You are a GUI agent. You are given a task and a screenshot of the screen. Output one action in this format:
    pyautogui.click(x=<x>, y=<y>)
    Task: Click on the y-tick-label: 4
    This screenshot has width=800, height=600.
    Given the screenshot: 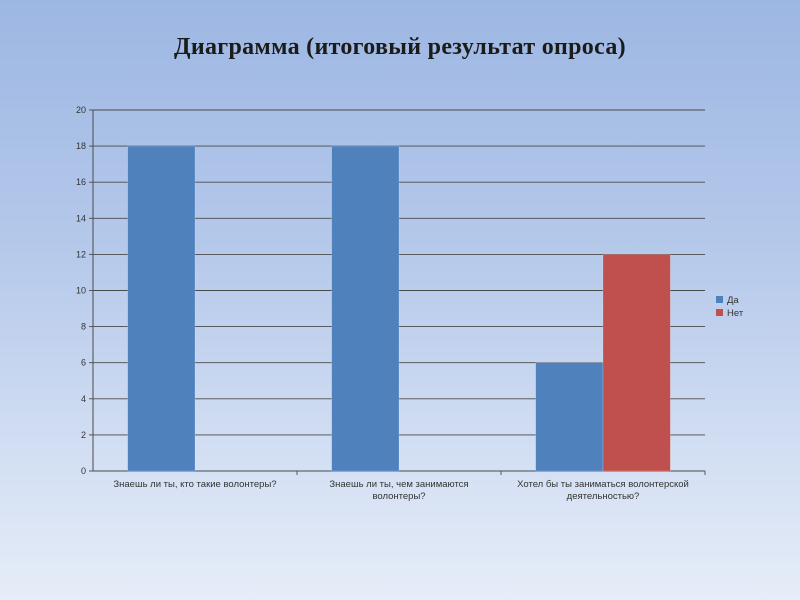 What is the action you would take?
    pyautogui.click(x=83, y=399)
    